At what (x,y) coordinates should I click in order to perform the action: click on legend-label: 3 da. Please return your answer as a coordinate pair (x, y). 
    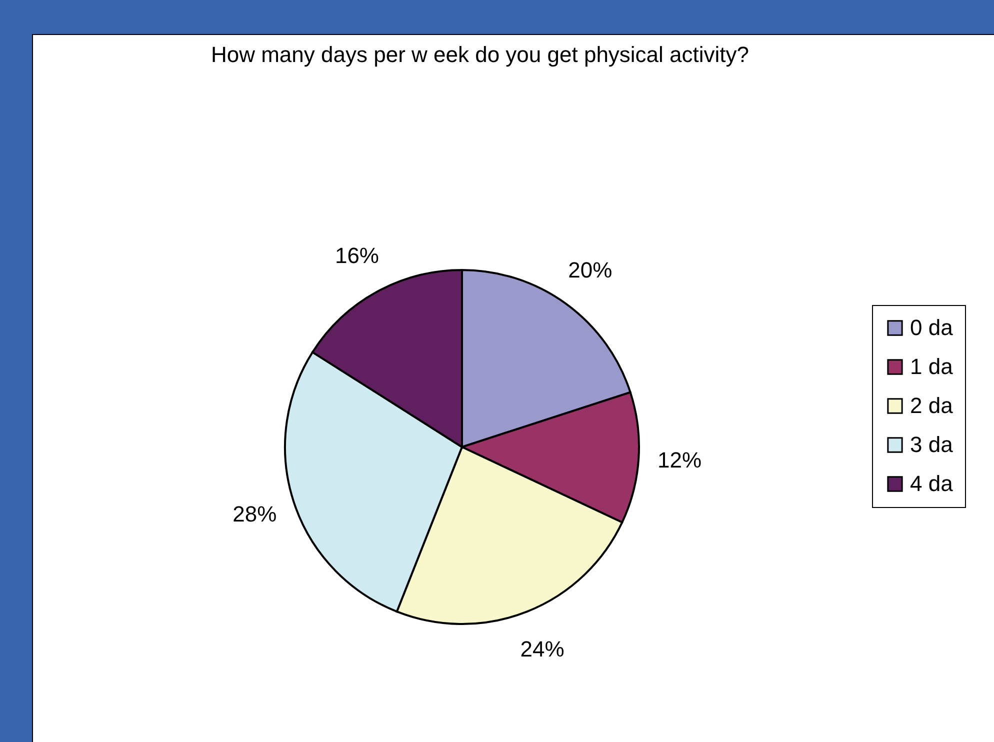
    Looking at the image, I should click on (932, 444).